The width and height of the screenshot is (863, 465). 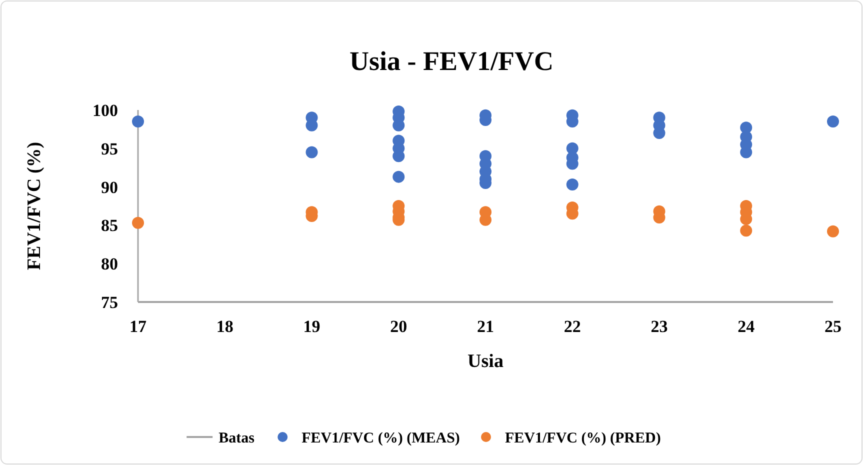 What do you see at coordinates (572, 326) in the screenshot?
I see `x-tick-label: 22` at bounding box center [572, 326].